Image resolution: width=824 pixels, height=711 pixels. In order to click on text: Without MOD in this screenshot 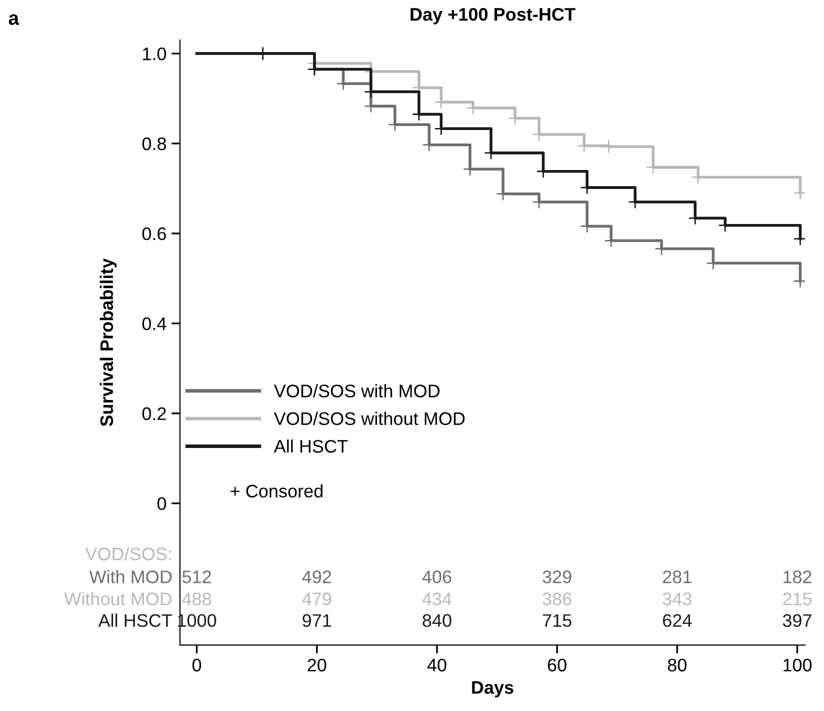, I will do `click(118, 599)`.